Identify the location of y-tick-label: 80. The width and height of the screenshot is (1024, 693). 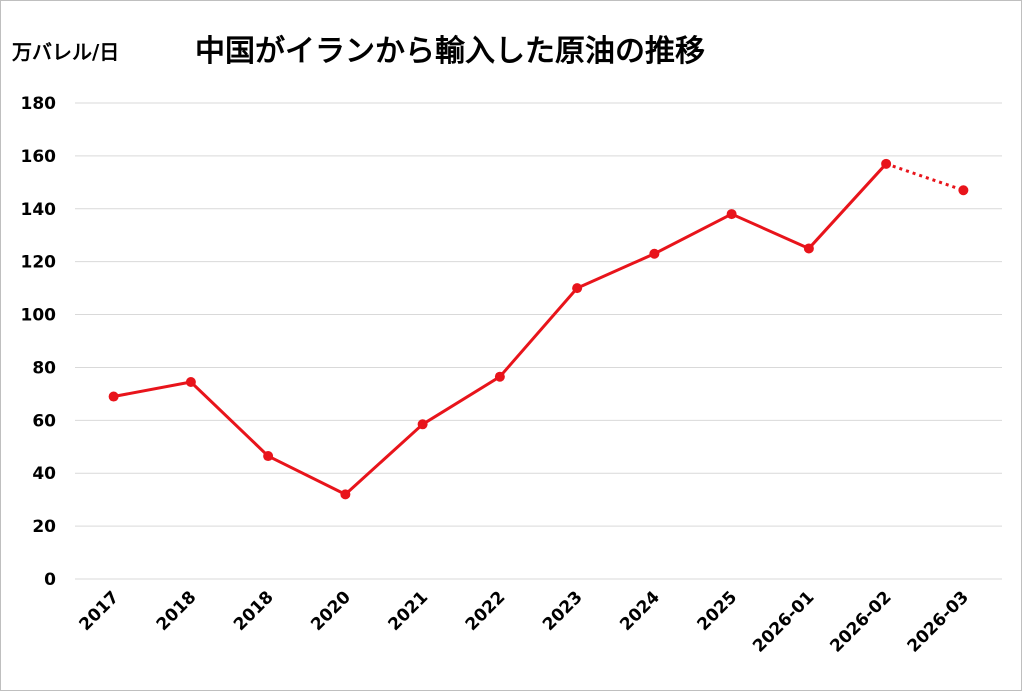
(44, 368).